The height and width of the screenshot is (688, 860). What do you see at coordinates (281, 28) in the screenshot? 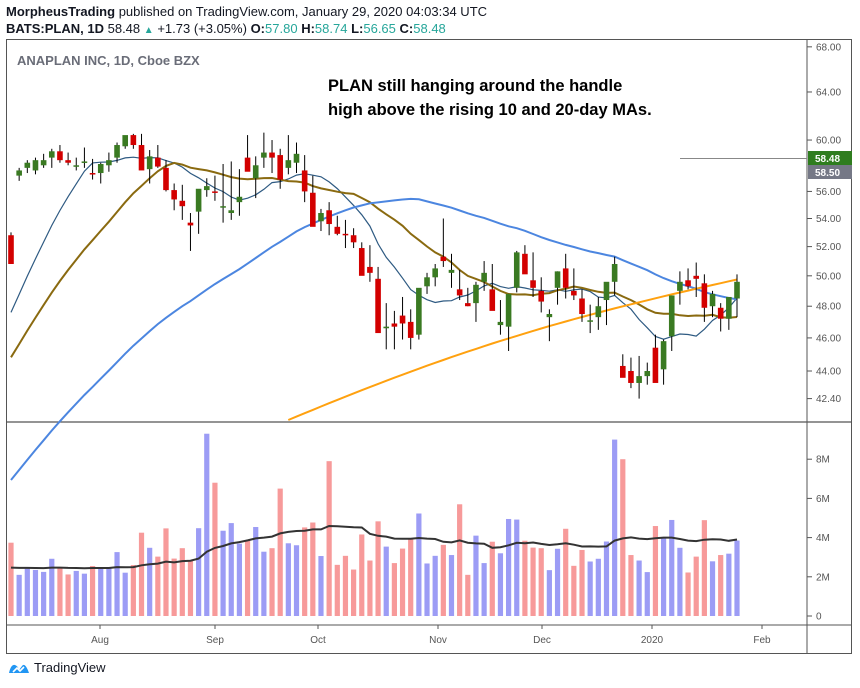
I see `open-value: 57.80` at bounding box center [281, 28].